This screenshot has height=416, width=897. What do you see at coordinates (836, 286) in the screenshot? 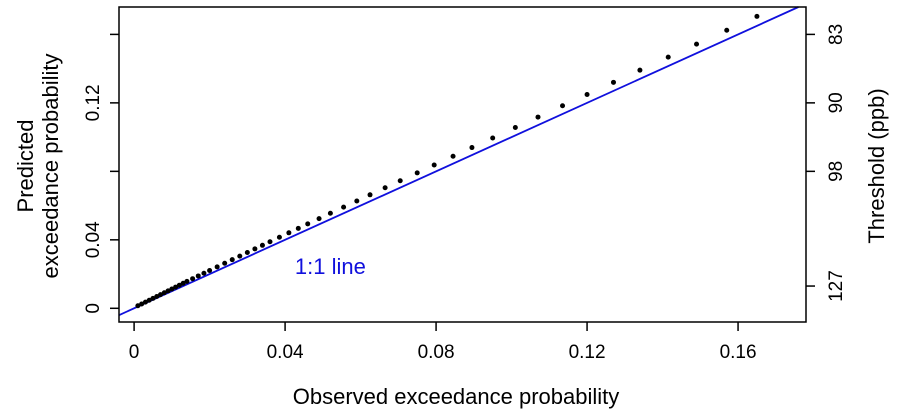
I see `right-tick-label: 127` at bounding box center [836, 286].